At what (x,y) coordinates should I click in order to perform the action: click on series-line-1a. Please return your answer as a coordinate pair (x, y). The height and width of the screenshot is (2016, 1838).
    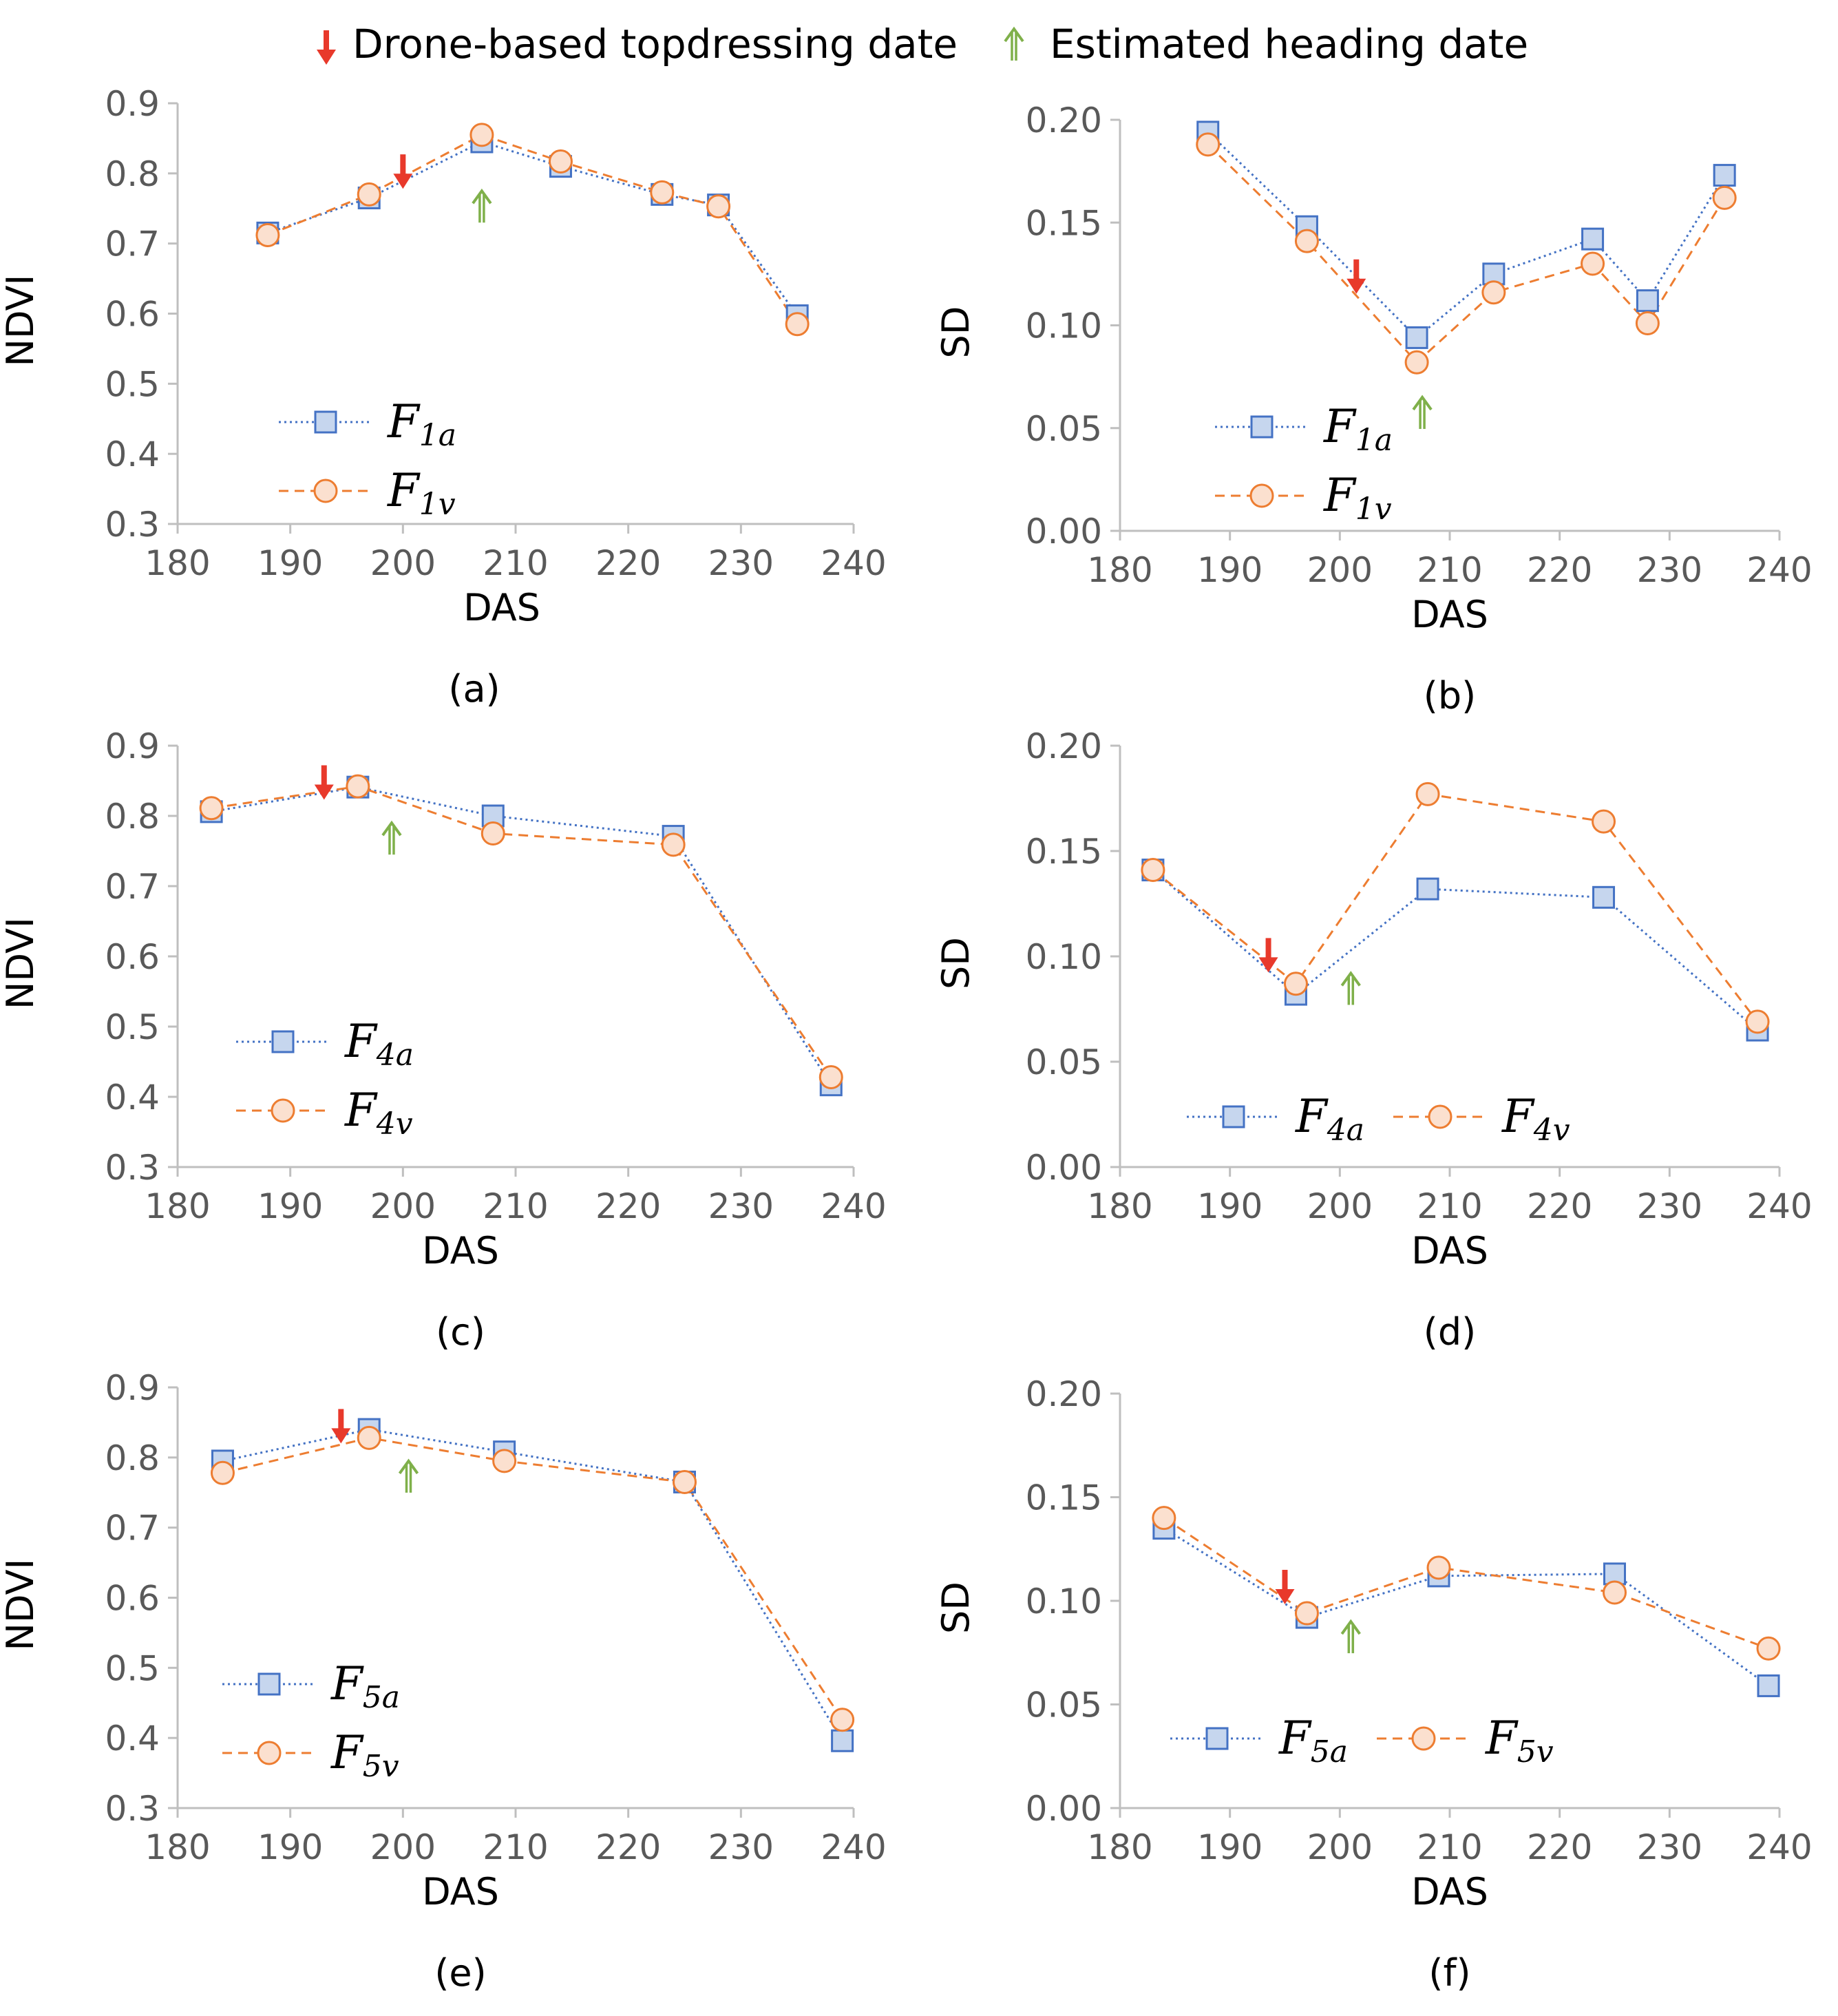
    Looking at the image, I should click on (533, 228).